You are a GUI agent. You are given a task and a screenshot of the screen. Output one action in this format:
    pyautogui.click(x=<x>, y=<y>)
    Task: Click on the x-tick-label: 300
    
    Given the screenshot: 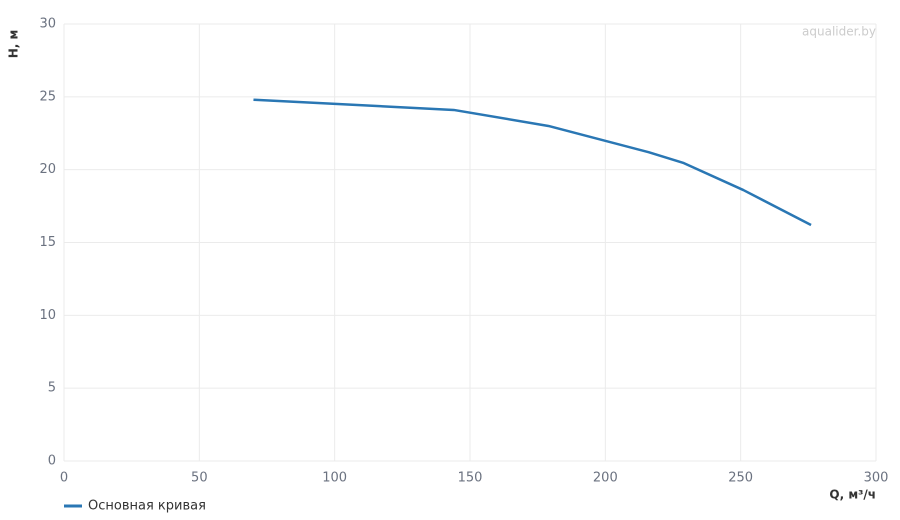 What is the action you would take?
    pyautogui.click(x=876, y=478)
    